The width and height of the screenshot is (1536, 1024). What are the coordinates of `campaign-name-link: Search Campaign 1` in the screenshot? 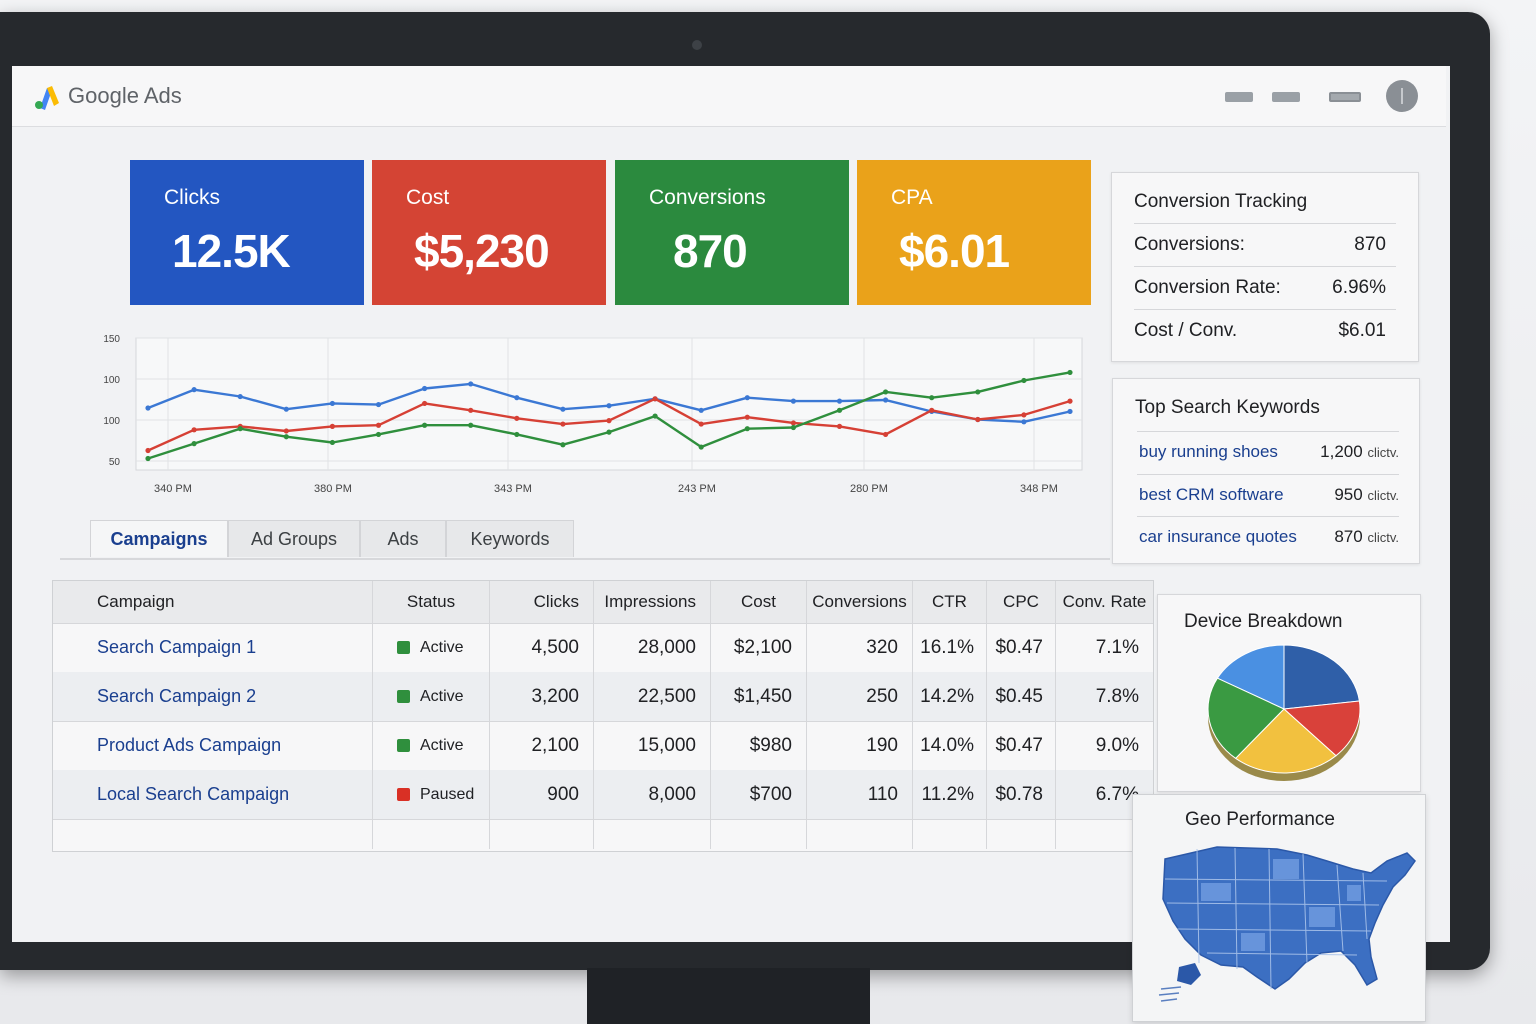 It's located at (213, 647).